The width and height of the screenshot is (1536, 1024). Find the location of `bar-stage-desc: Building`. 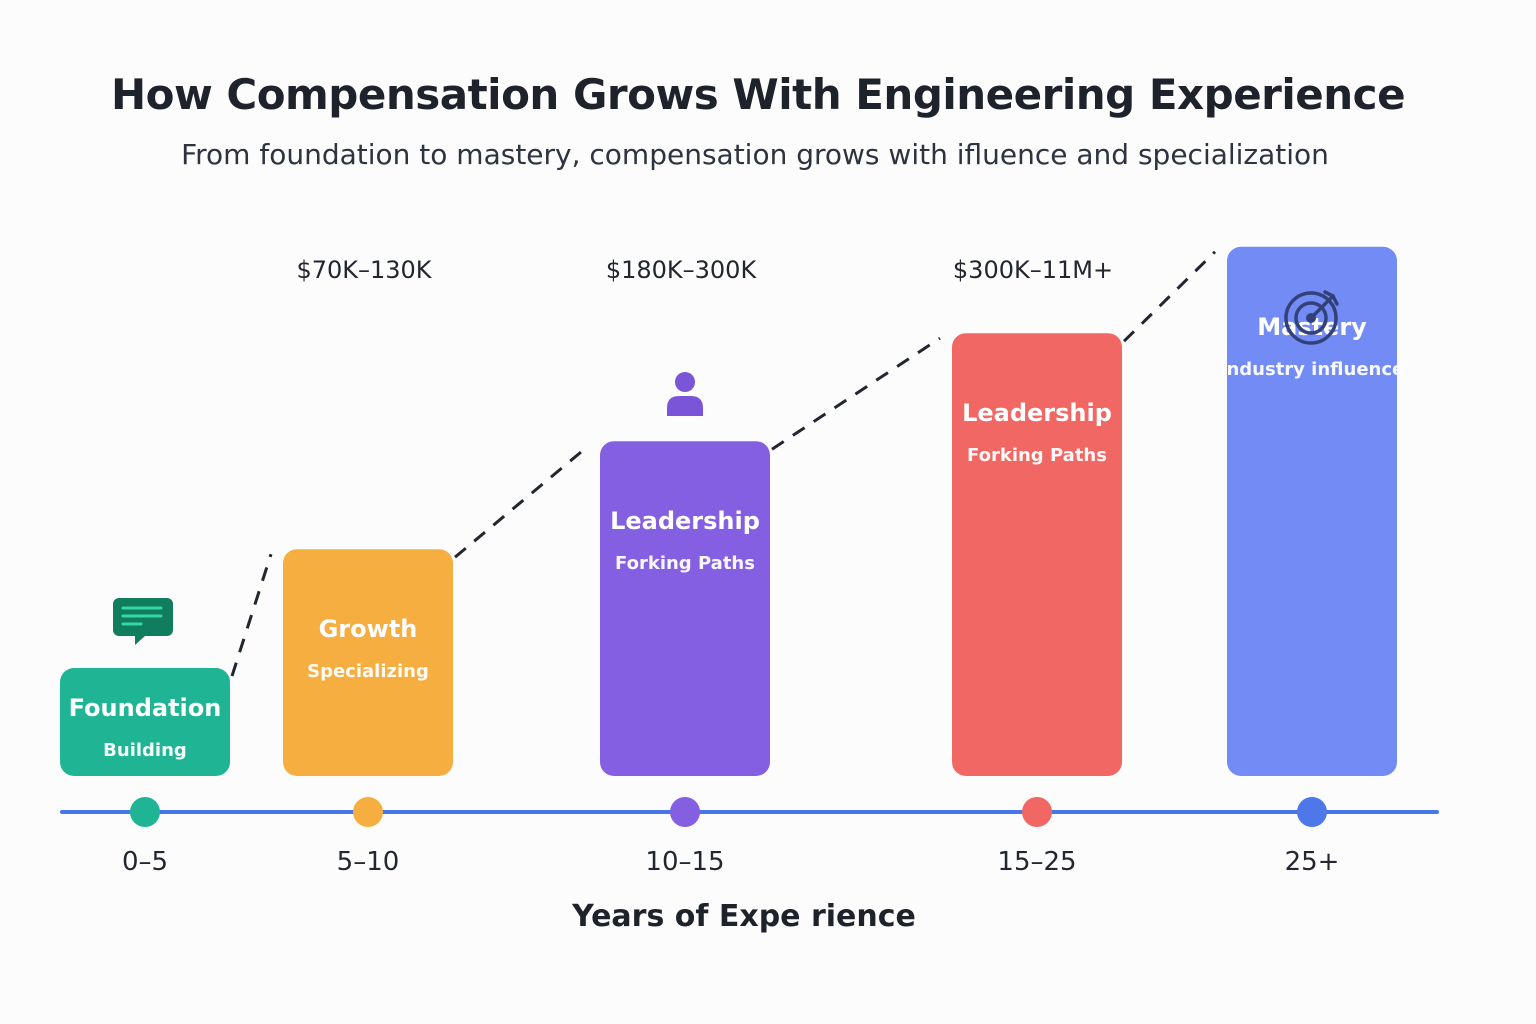

bar-stage-desc: Building is located at coordinates (145, 750).